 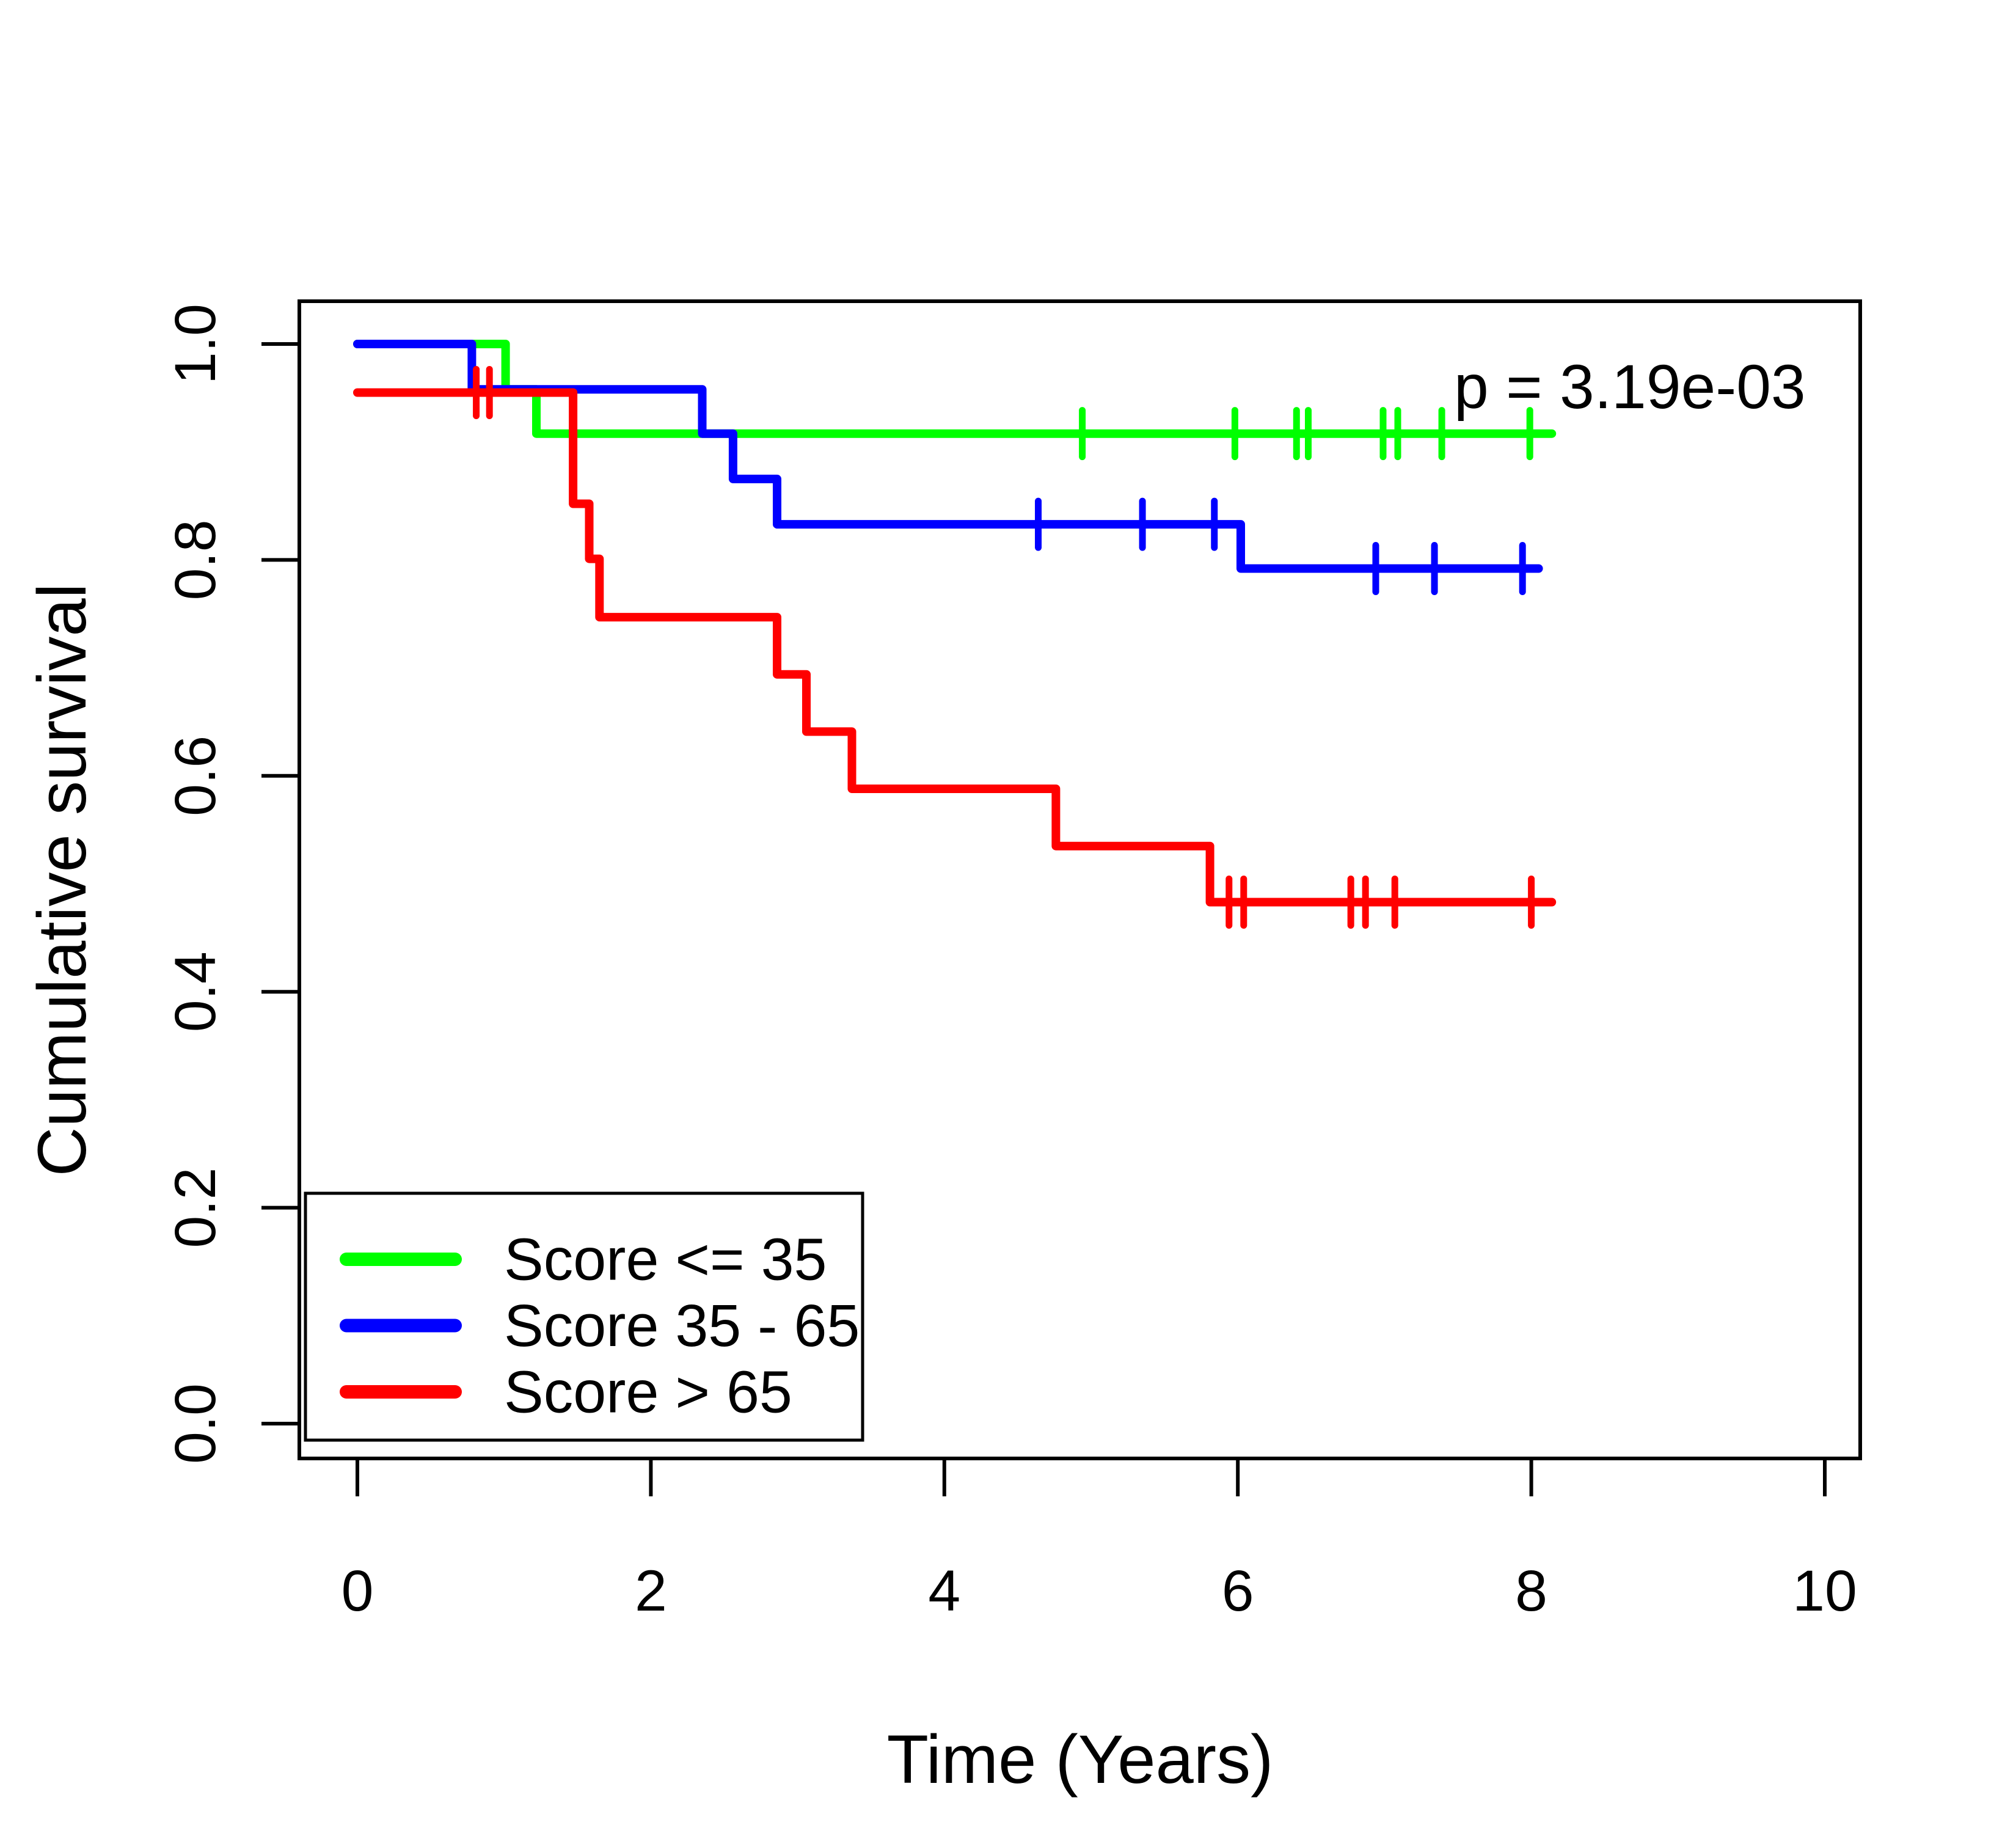 What do you see at coordinates (1531, 1591) in the screenshot?
I see `x-tick-label: 8` at bounding box center [1531, 1591].